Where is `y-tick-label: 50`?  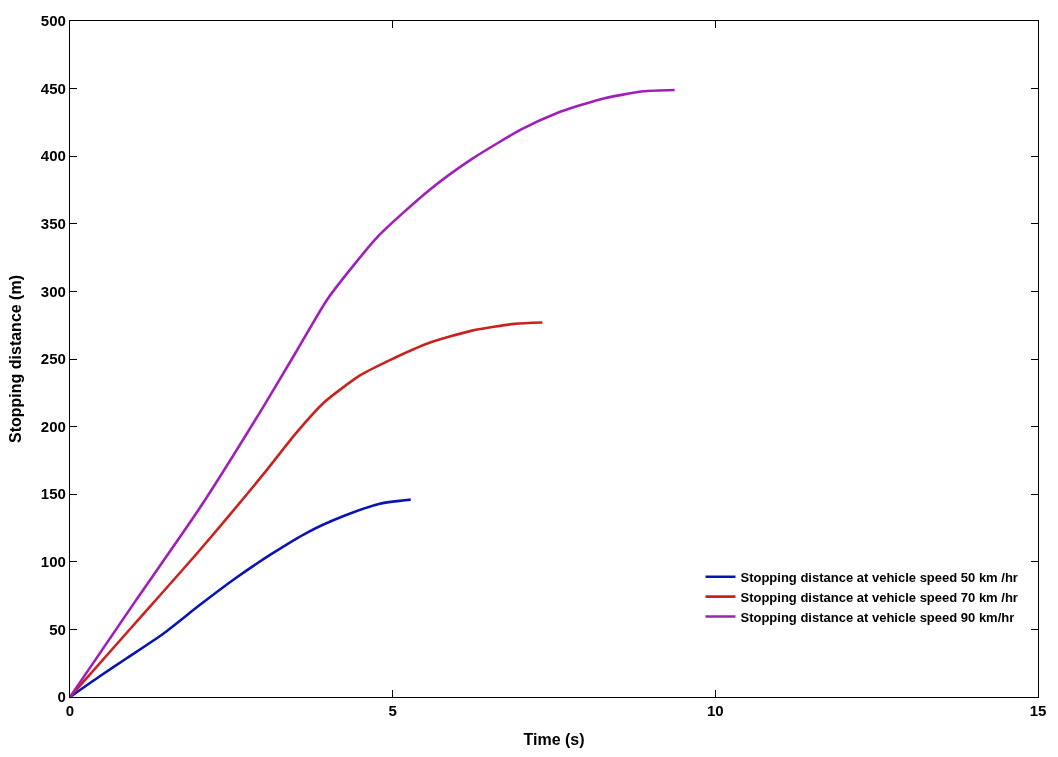
y-tick-label: 50 is located at coordinates (57, 629).